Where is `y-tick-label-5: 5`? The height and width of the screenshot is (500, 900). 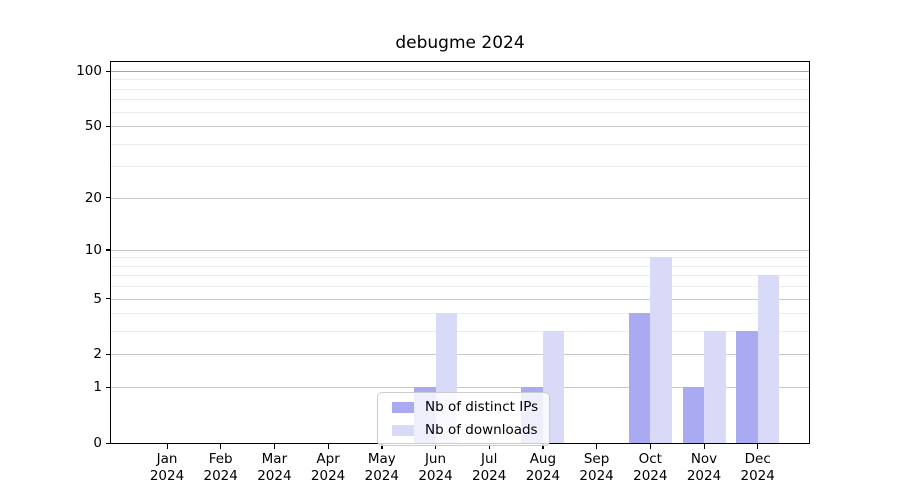
y-tick-label-5: 5 is located at coordinates (97, 298).